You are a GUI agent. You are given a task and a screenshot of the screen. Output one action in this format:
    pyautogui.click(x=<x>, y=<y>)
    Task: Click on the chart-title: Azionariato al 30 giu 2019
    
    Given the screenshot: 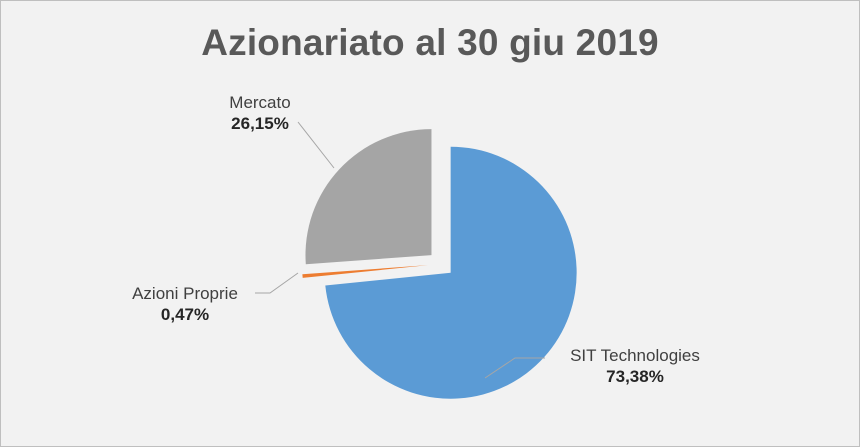 What is the action you would take?
    pyautogui.click(x=430, y=42)
    